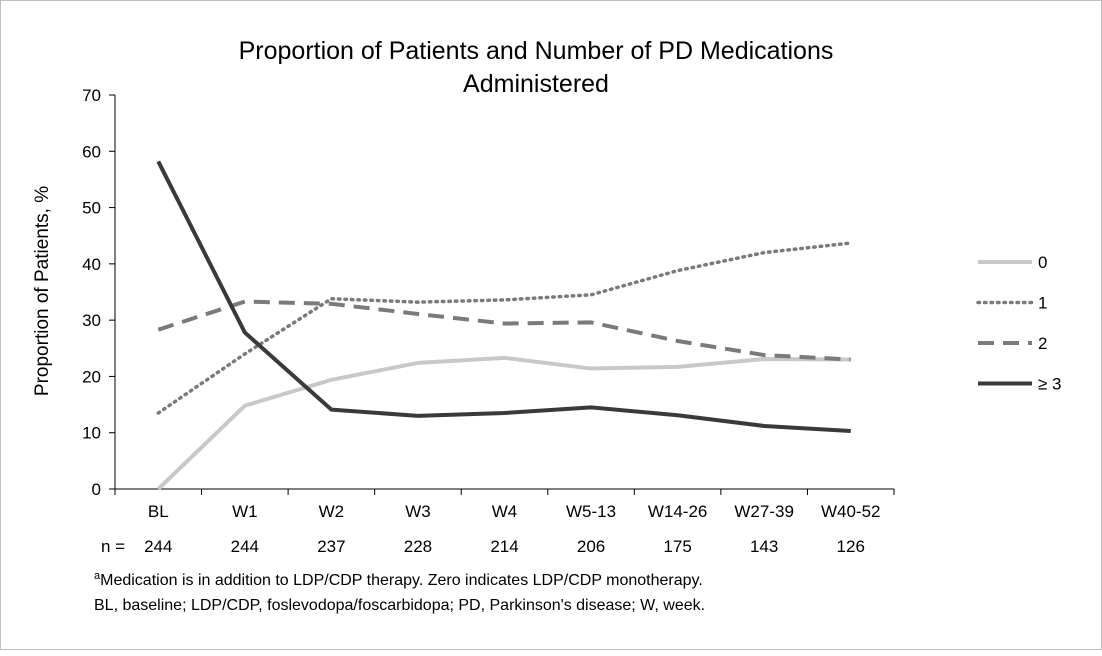  What do you see at coordinates (113, 546) in the screenshot?
I see `n-label: n =` at bounding box center [113, 546].